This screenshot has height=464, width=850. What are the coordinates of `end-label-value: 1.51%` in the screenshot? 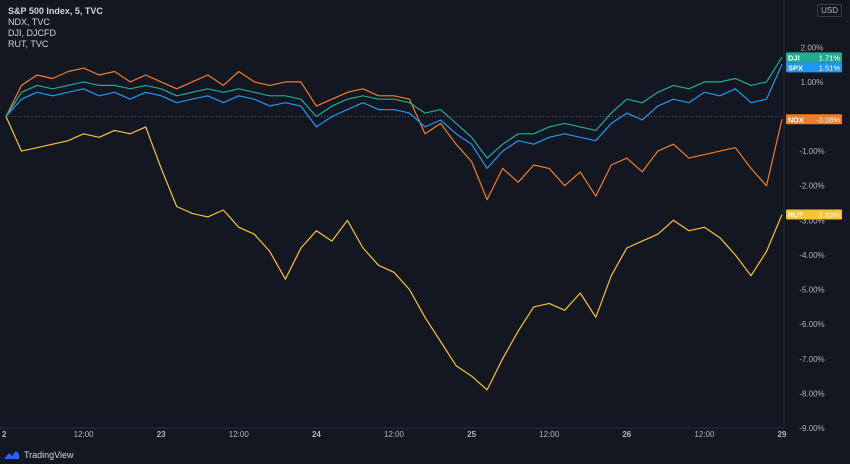 It's located at (830, 67).